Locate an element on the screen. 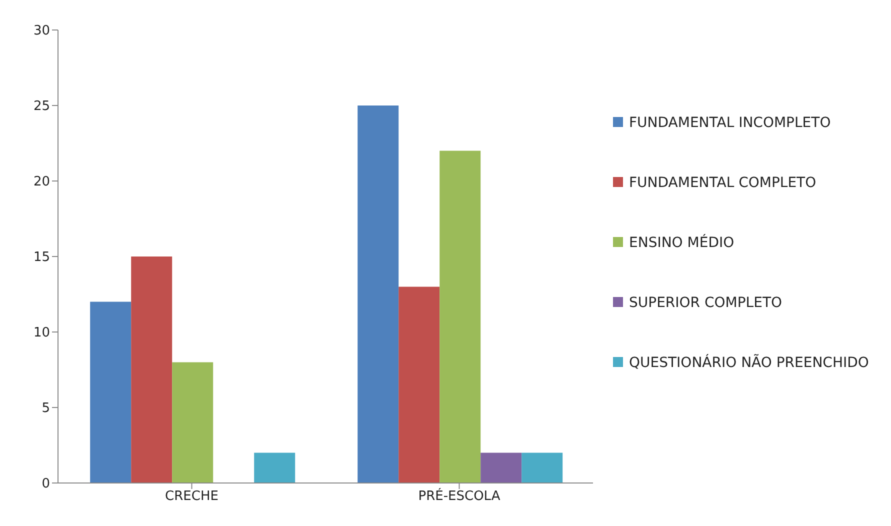 The width and height of the screenshot is (891, 526). y-tick-label: 20 is located at coordinates (41, 182).